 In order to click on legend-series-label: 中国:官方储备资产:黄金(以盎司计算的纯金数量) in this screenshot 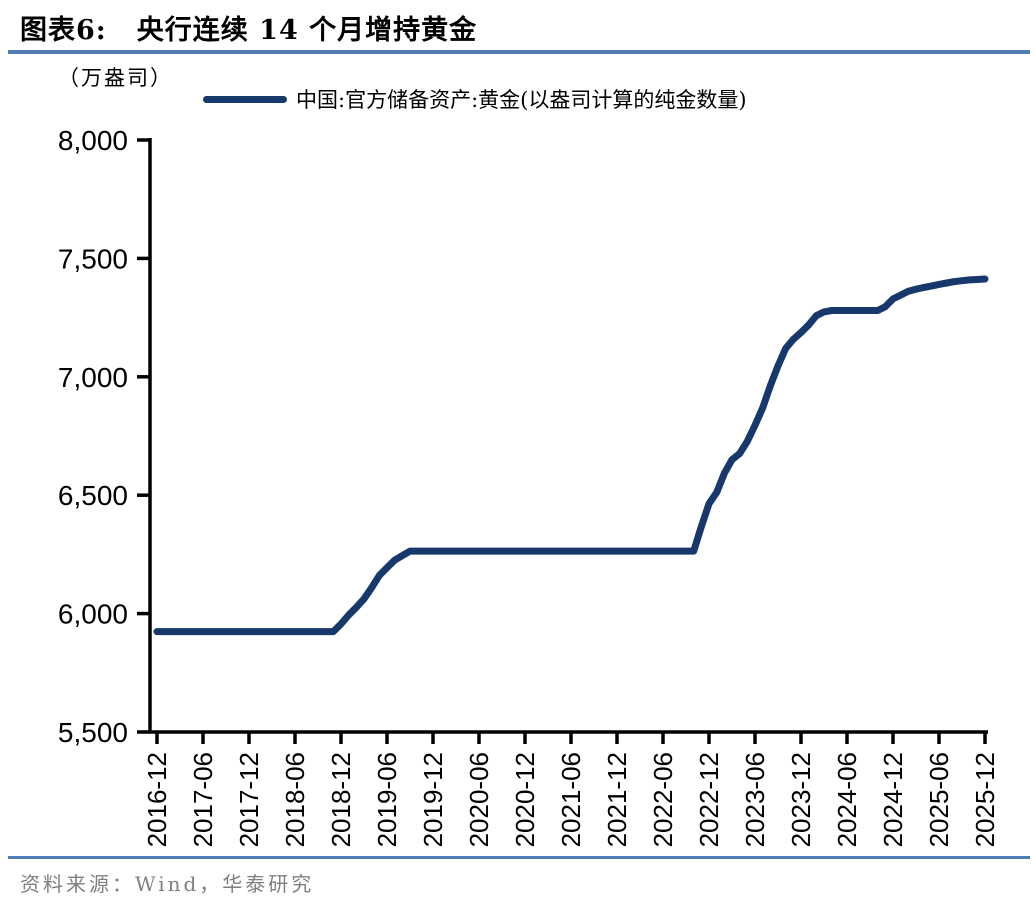, I will do `click(521, 100)`.